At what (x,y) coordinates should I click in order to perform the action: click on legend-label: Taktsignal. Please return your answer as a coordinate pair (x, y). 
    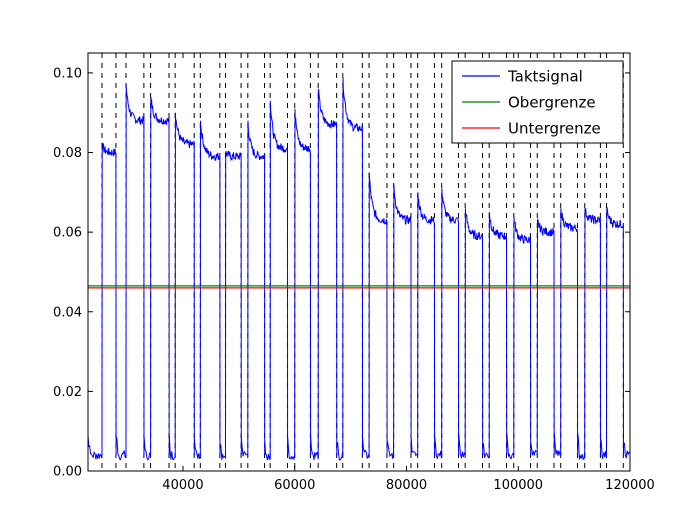
    Looking at the image, I should click on (545, 77).